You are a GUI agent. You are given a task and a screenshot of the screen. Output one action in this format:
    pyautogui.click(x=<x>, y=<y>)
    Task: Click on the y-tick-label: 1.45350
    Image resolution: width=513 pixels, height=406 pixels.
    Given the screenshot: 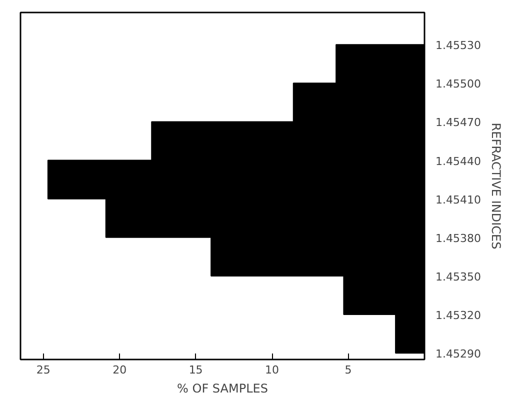 What is the action you would take?
    pyautogui.click(x=458, y=277)
    